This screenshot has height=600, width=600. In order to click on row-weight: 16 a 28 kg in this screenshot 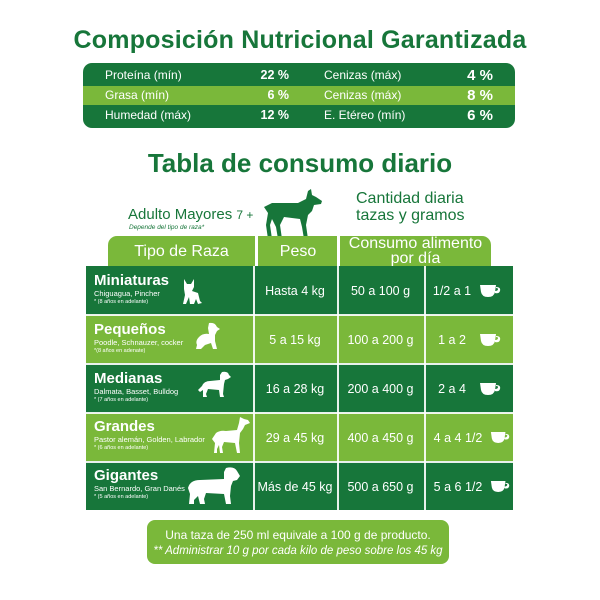, I will do `click(295, 389)`.